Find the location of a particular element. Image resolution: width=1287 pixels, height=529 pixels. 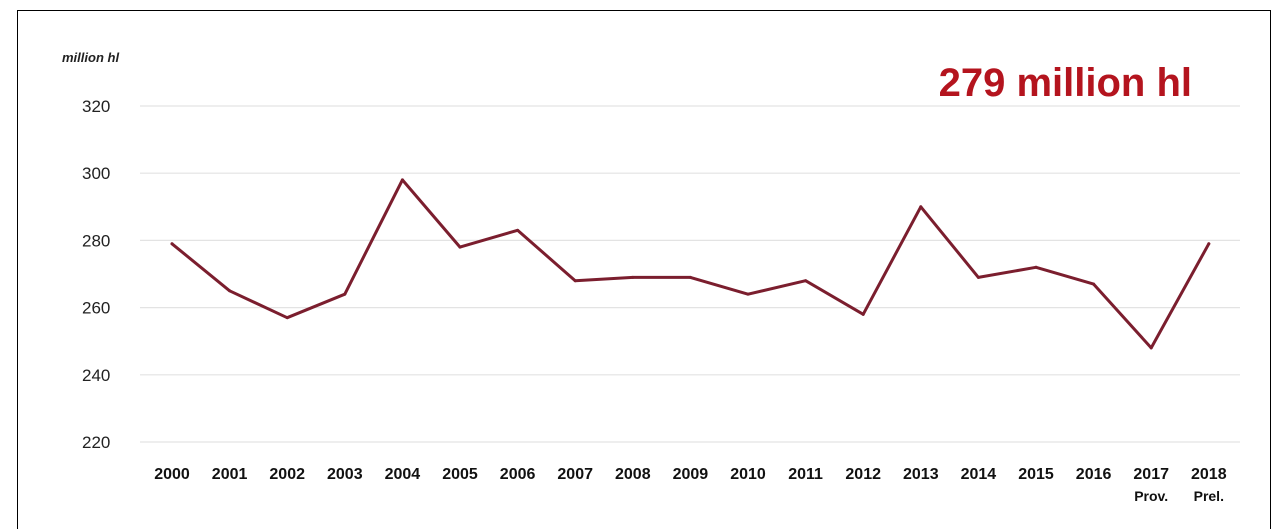

headline-value: 279 million hl is located at coordinates (1065, 83).